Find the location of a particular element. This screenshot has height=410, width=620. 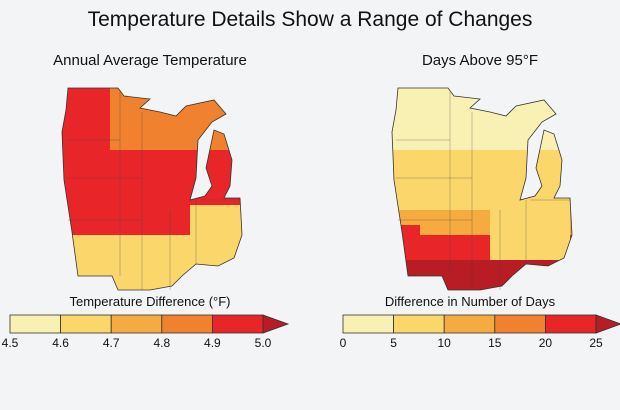

right-map-title: Days Above 95°F is located at coordinates (480, 60).